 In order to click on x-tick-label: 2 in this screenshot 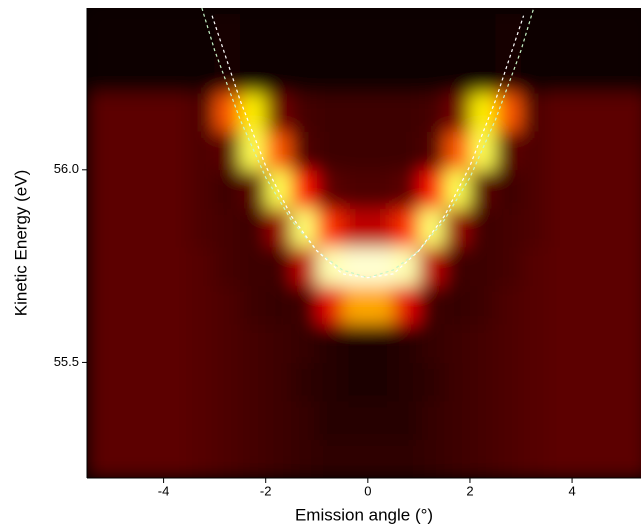, I will do `click(469, 490)`.